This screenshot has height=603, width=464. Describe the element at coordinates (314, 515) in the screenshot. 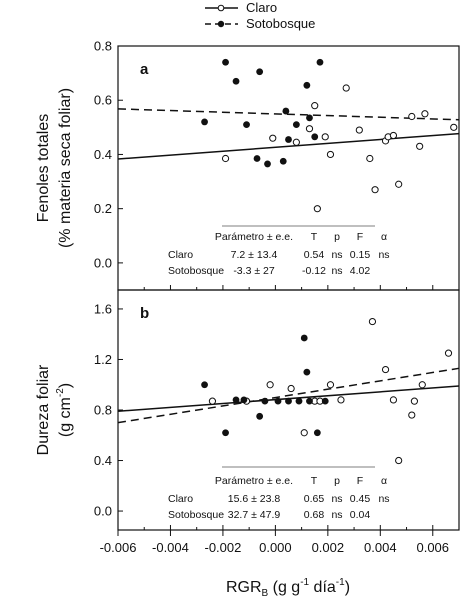

I see `panel-b-stats-cell: 0.68` at that location.